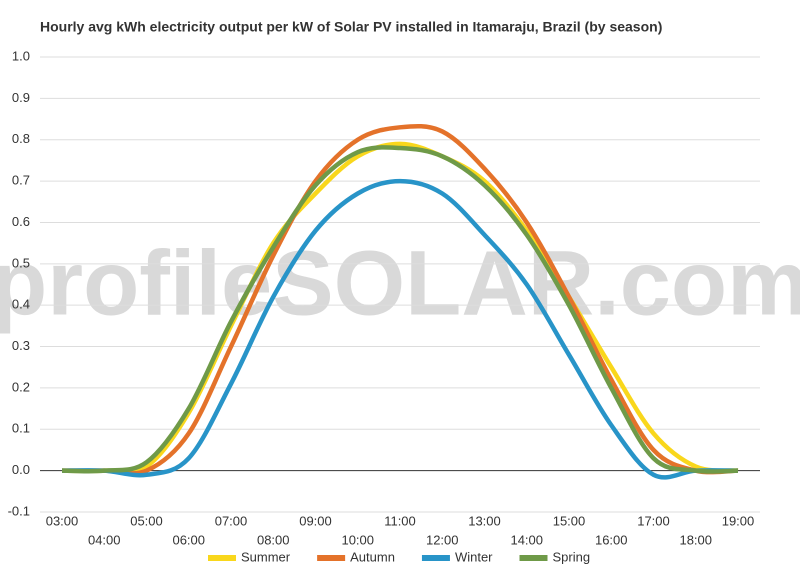  I want to click on x-tick-label: 13:00, so click(484, 520).